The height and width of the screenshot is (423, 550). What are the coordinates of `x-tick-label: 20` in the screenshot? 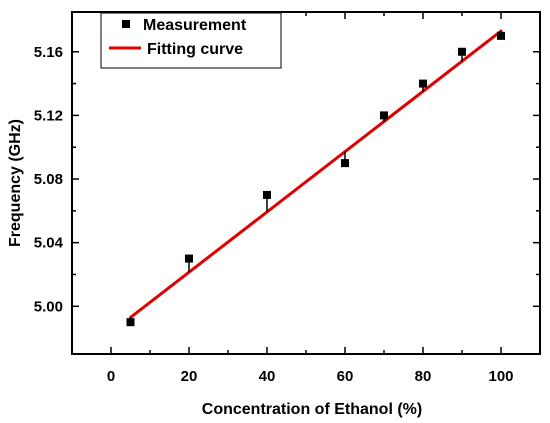 It's located at (189, 376).